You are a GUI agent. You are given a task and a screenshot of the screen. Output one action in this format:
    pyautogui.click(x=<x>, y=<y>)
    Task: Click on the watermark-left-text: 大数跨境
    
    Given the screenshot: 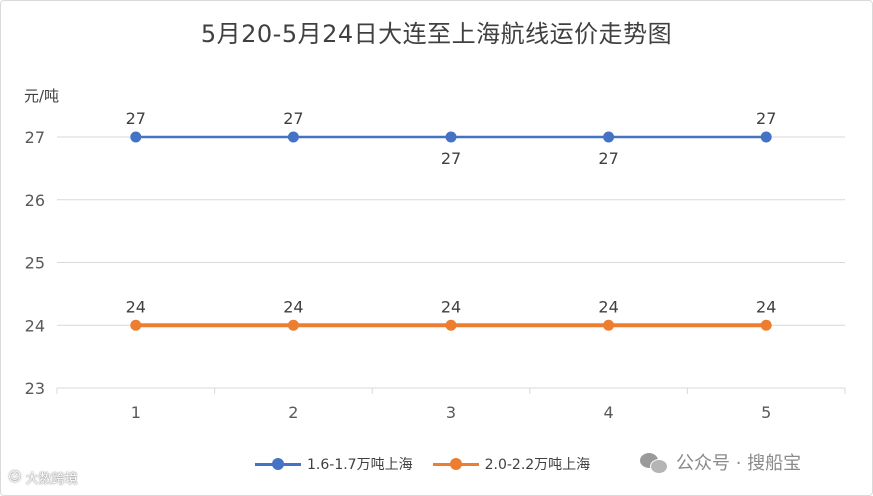 What is the action you would take?
    pyautogui.click(x=51, y=479)
    